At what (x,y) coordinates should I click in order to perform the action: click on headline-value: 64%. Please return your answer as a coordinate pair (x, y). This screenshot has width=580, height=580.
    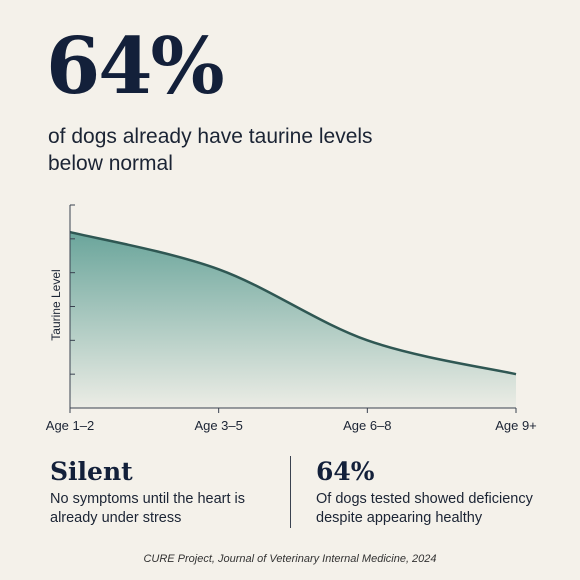
    Looking at the image, I should click on (135, 66).